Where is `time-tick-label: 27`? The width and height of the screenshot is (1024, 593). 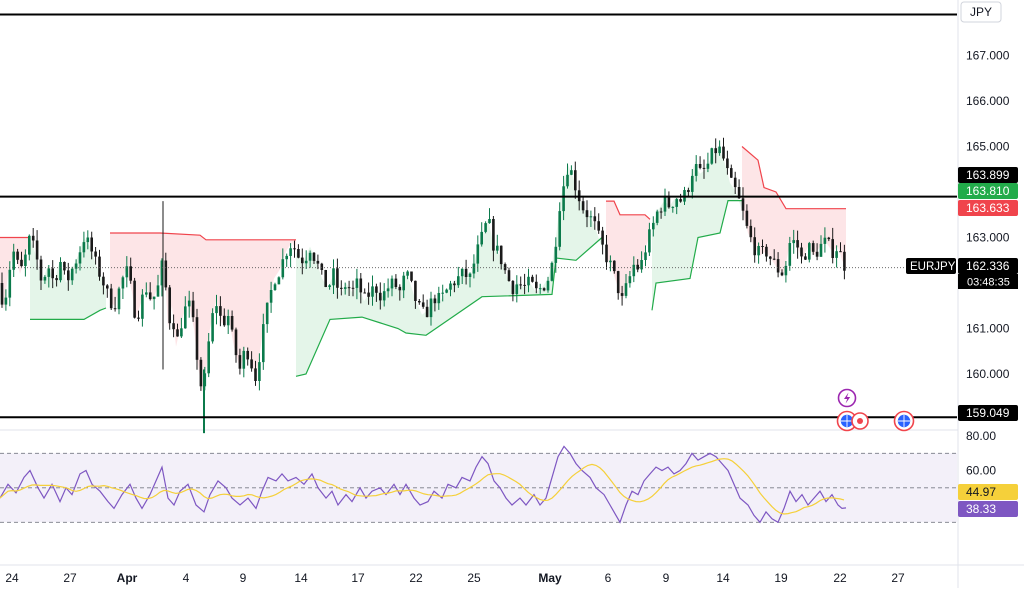 time-tick-label: 27 is located at coordinates (898, 578).